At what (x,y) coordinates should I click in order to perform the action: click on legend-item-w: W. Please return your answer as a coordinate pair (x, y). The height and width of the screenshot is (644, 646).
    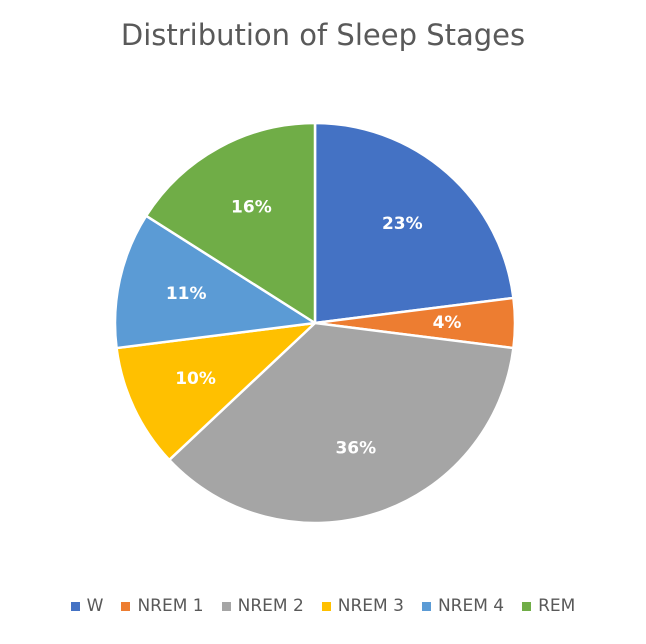
    Looking at the image, I should click on (87, 606).